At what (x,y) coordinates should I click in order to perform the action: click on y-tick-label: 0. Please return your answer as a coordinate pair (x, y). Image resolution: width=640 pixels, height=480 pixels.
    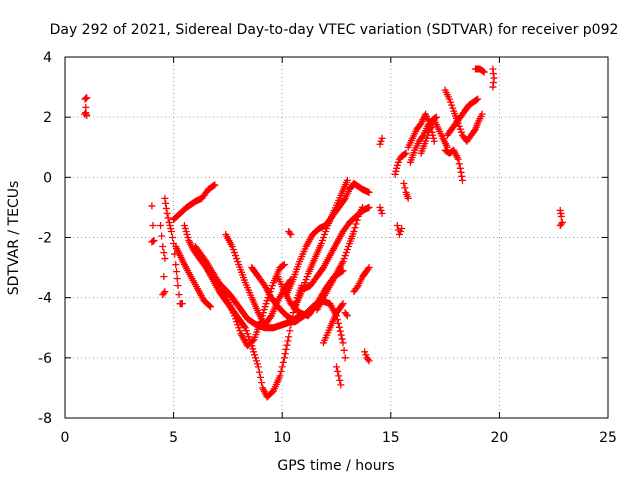
    Looking at the image, I should click on (47, 178).